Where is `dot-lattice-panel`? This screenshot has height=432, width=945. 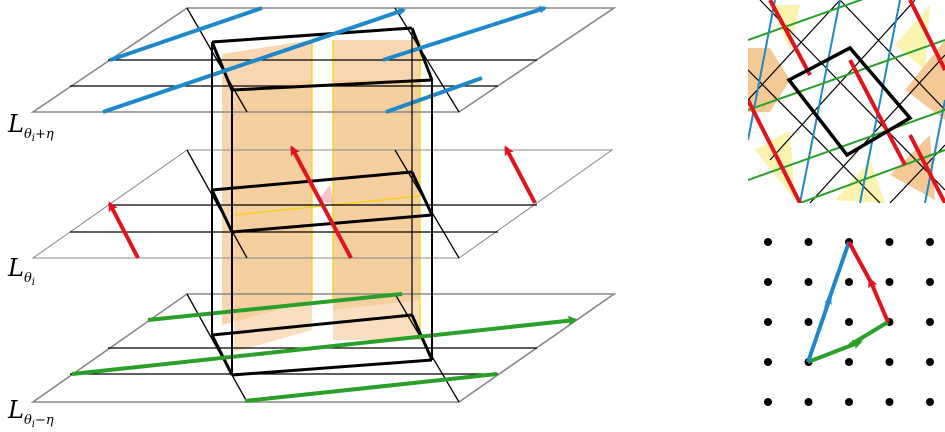
dot-lattice-panel is located at coordinates (849, 322).